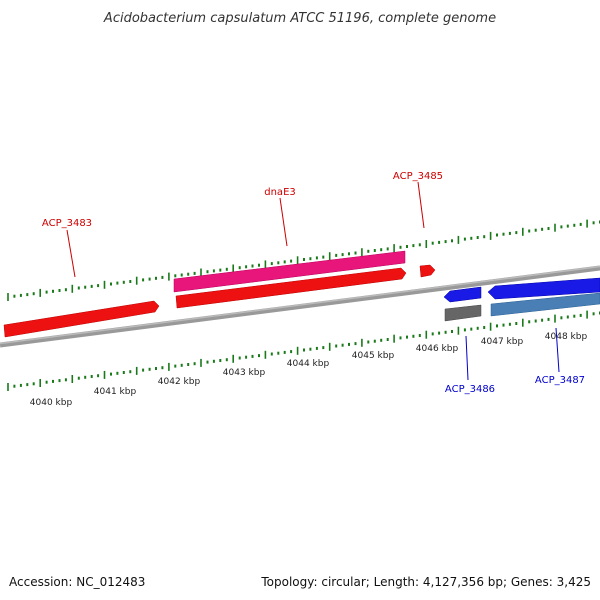  I want to click on bottom-ruler, so click(303, 350).